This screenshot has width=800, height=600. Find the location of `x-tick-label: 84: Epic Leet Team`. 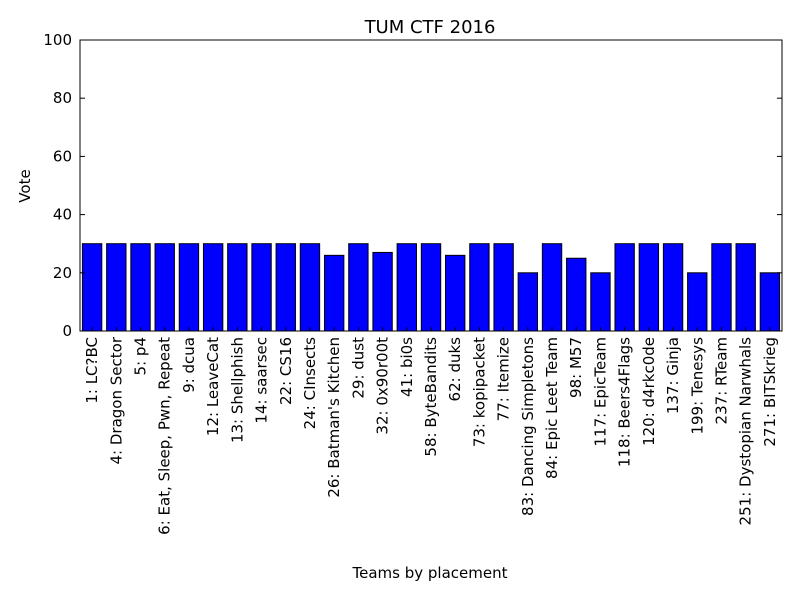

x-tick-label: 84: Epic Leet Team is located at coordinates (552, 408).